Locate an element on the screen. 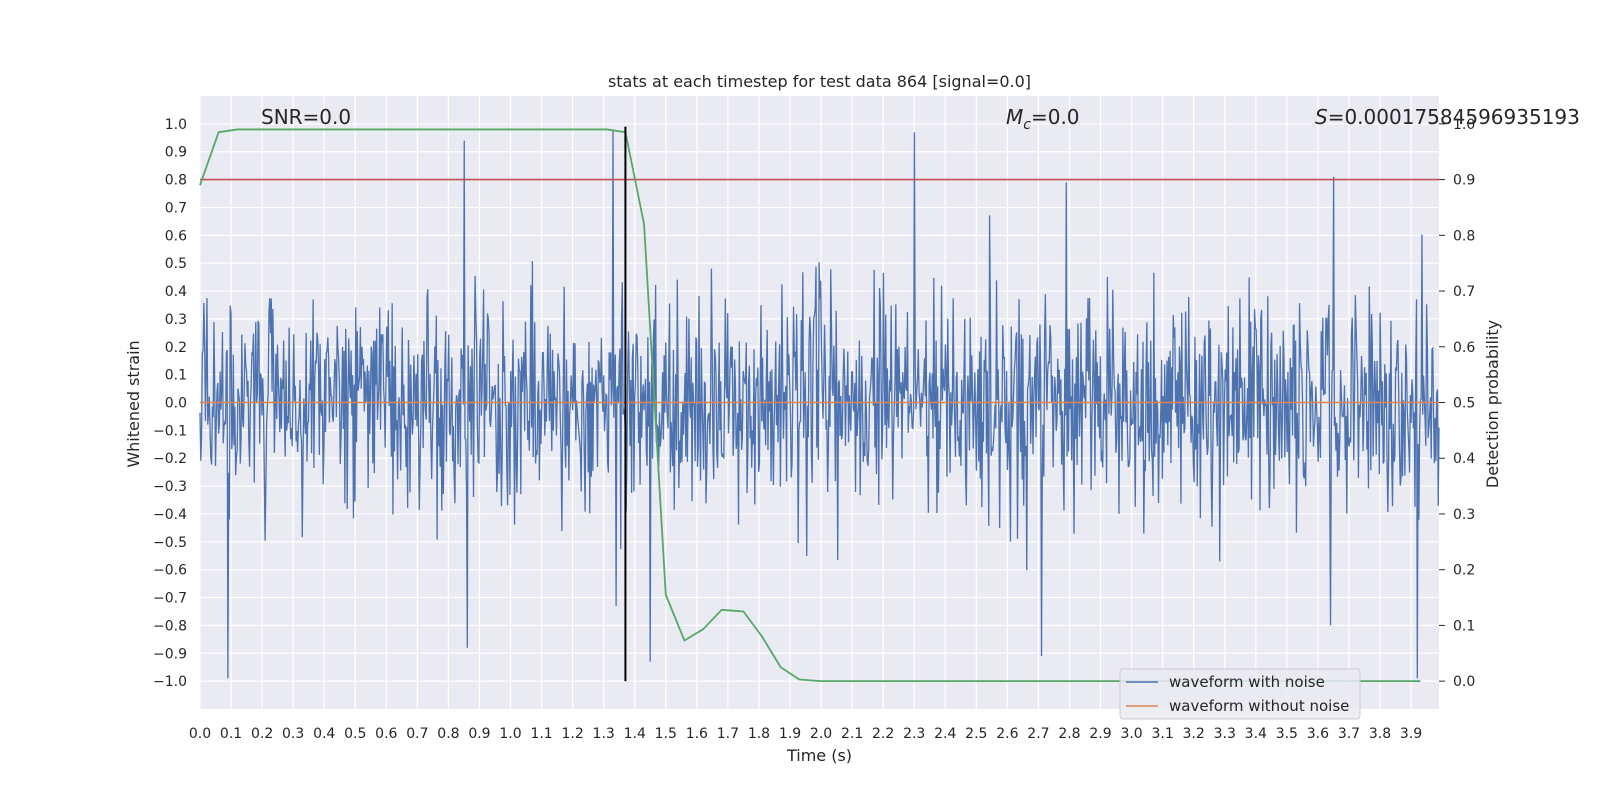  mc-annotation: Mc=0.0 is located at coordinates (1043, 119).